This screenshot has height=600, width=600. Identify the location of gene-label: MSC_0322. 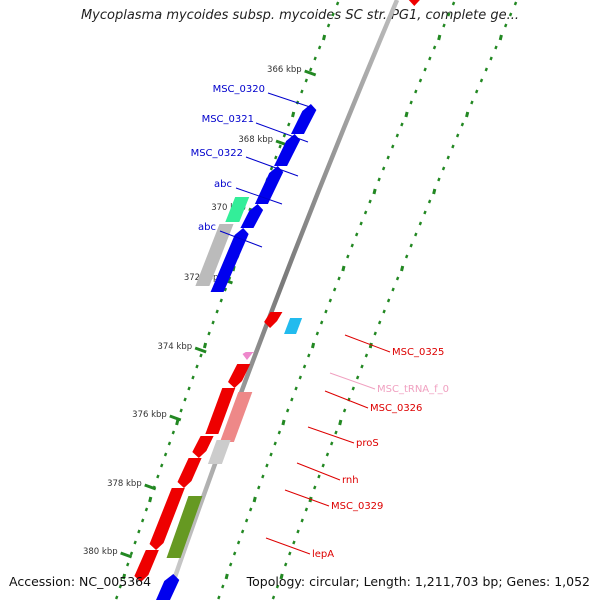
(217, 153).